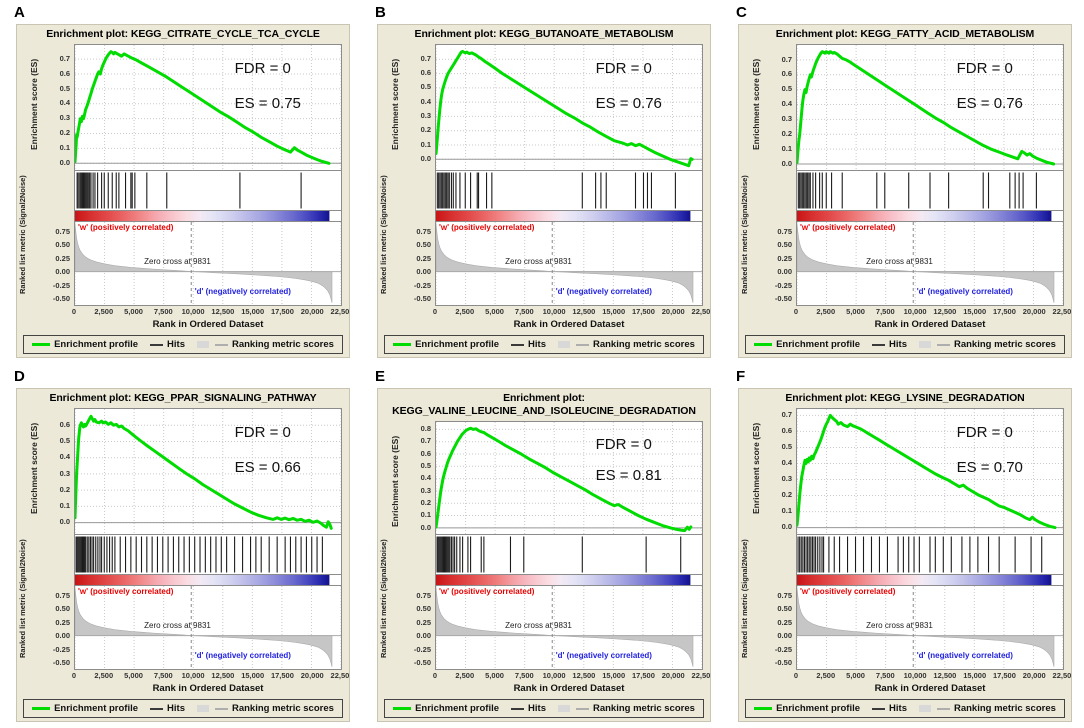 The image size is (1084, 728). What do you see at coordinates (786, 527) in the screenshot?
I see `axis-tick-label: 0.0` at bounding box center [786, 527].